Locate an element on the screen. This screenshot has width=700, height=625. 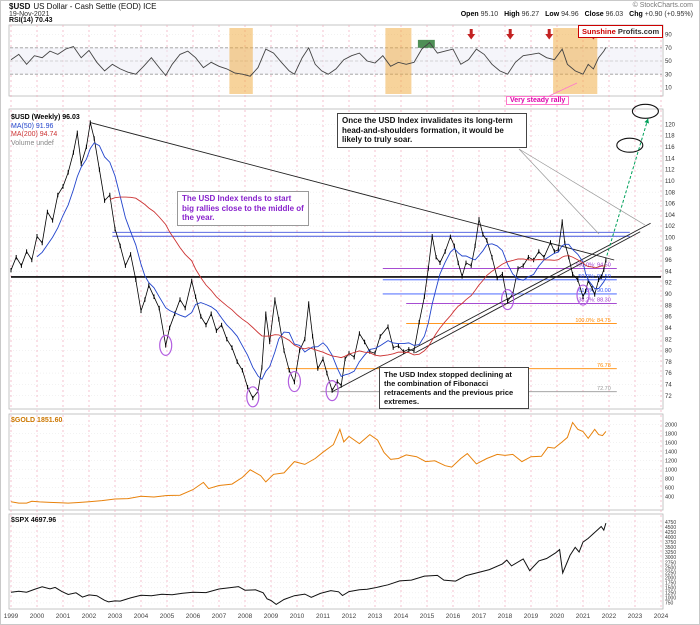
y-axis-tick: 106 is located at coordinates (670, 205).